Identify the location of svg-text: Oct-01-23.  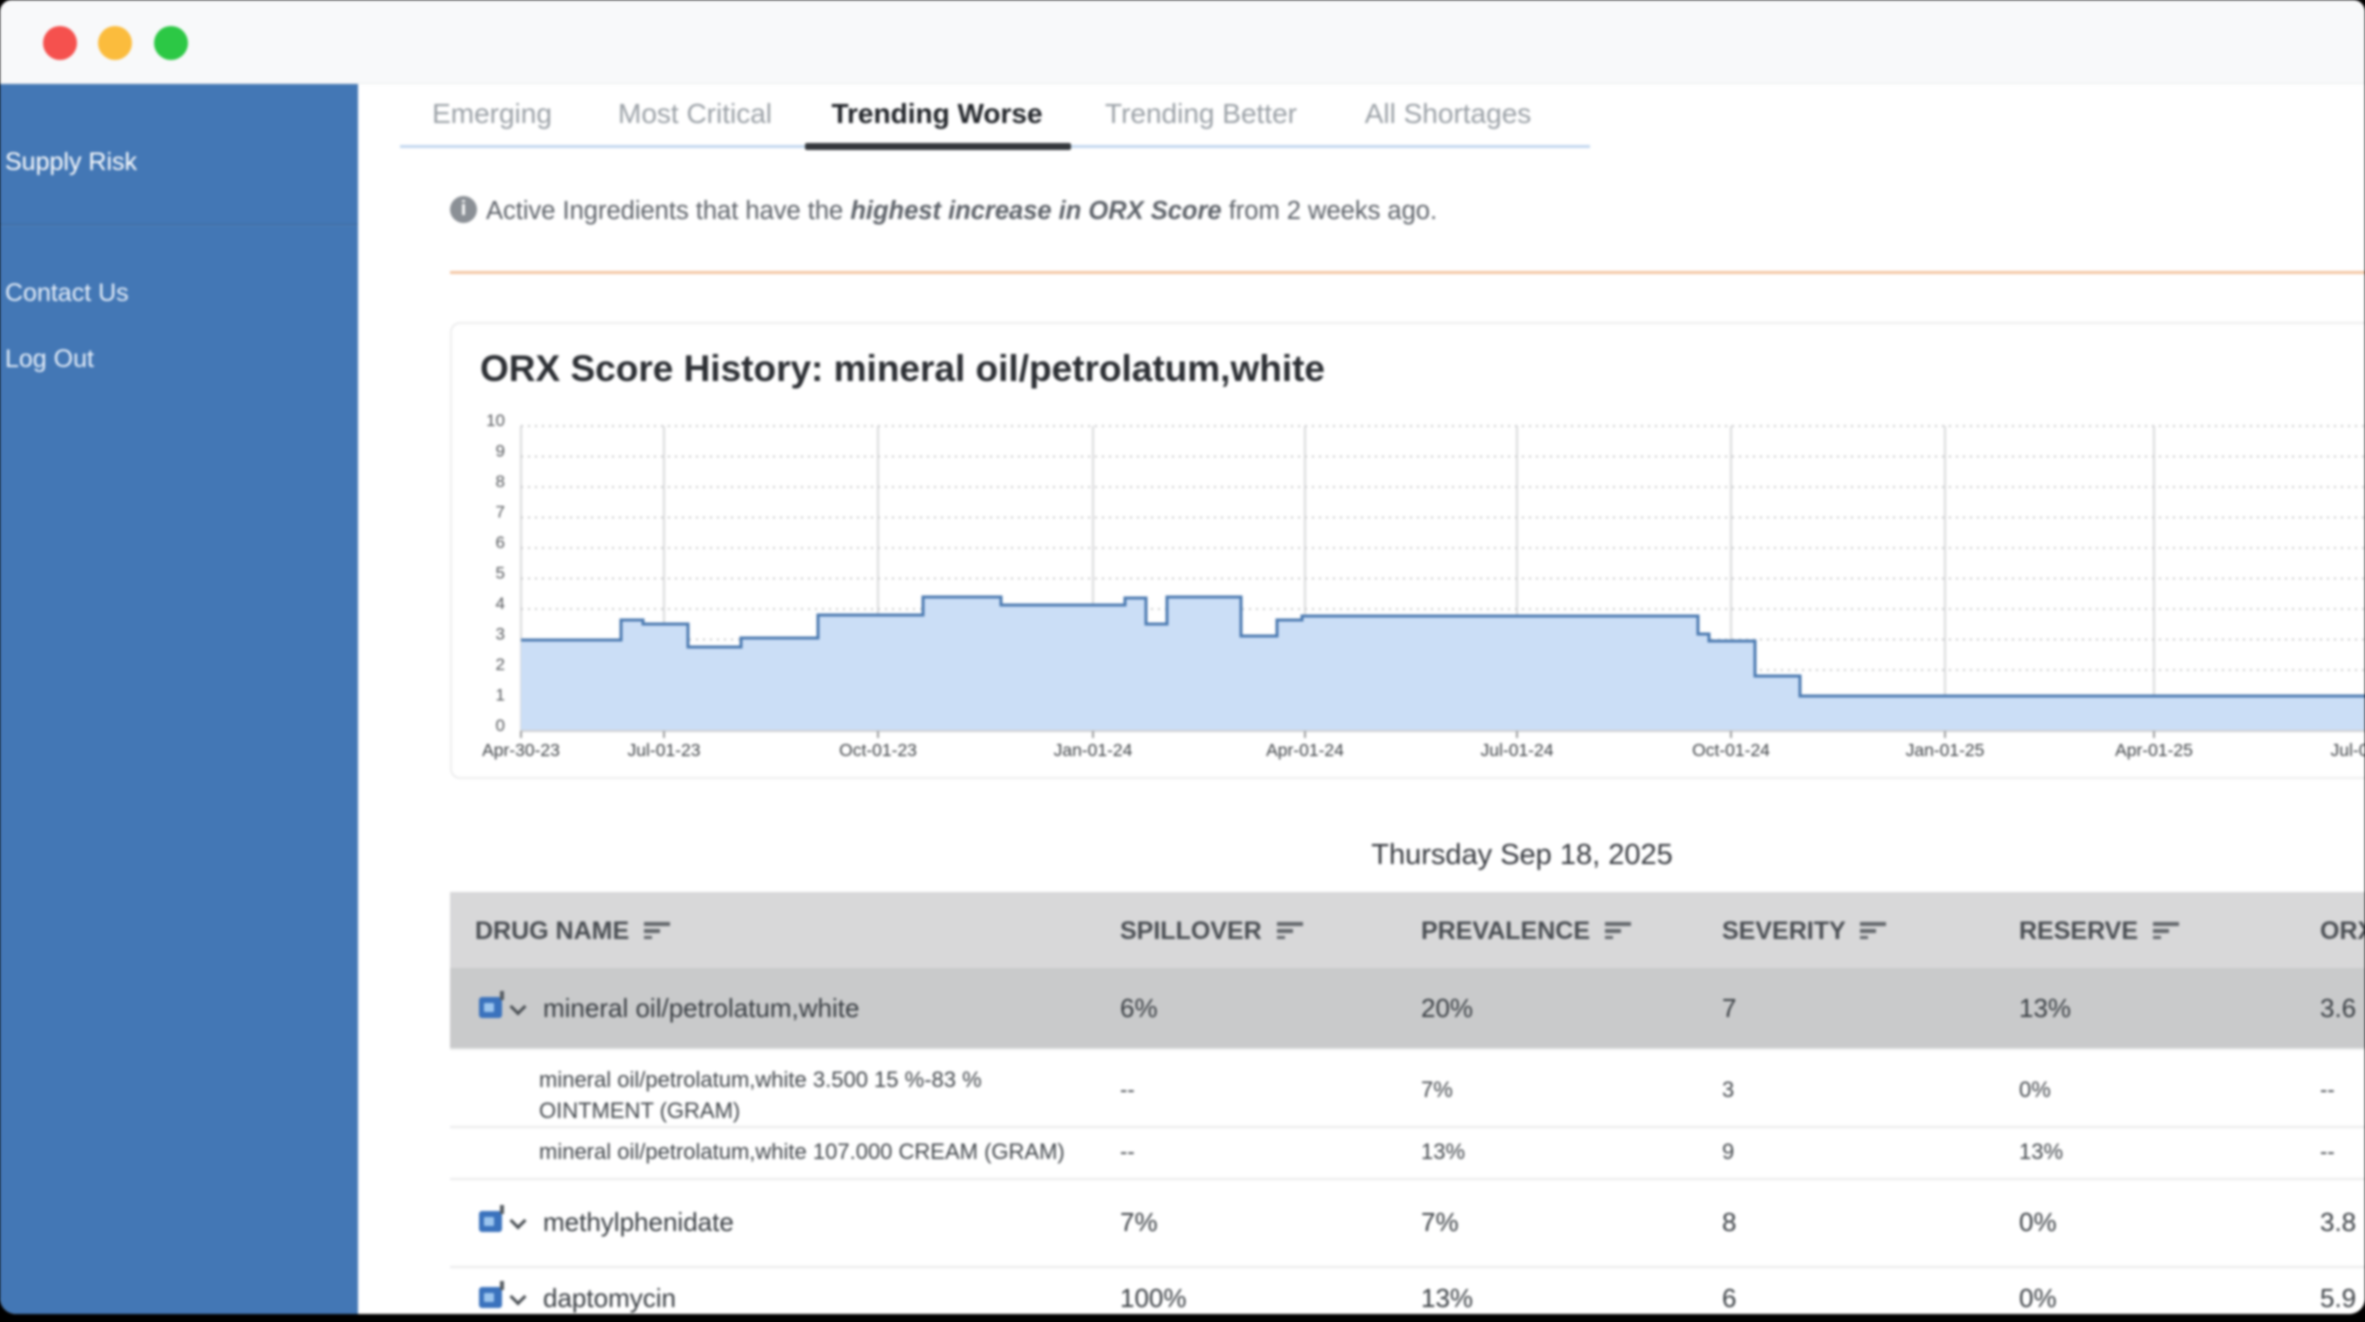
(878, 750).